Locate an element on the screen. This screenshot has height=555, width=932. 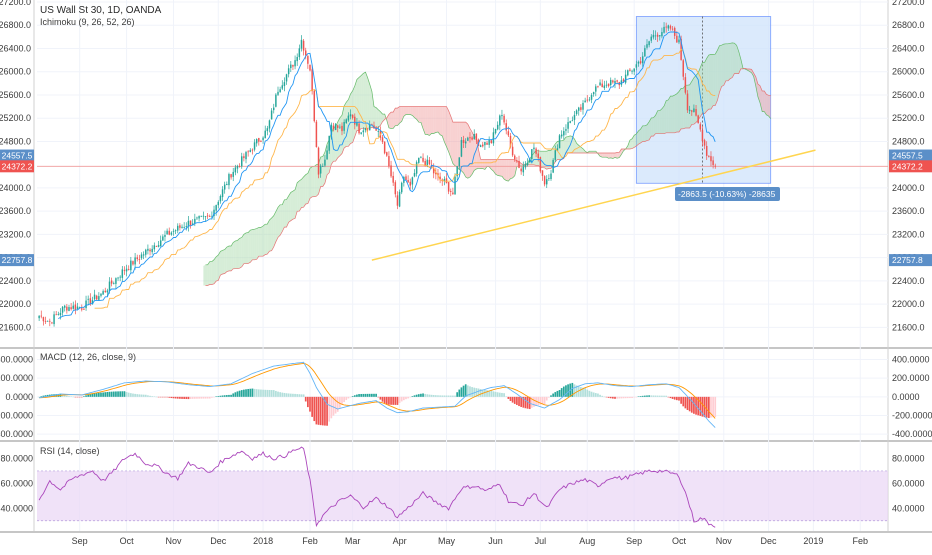
rsi-tick-label-left: 40.0000 is located at coordinates (16, 508).